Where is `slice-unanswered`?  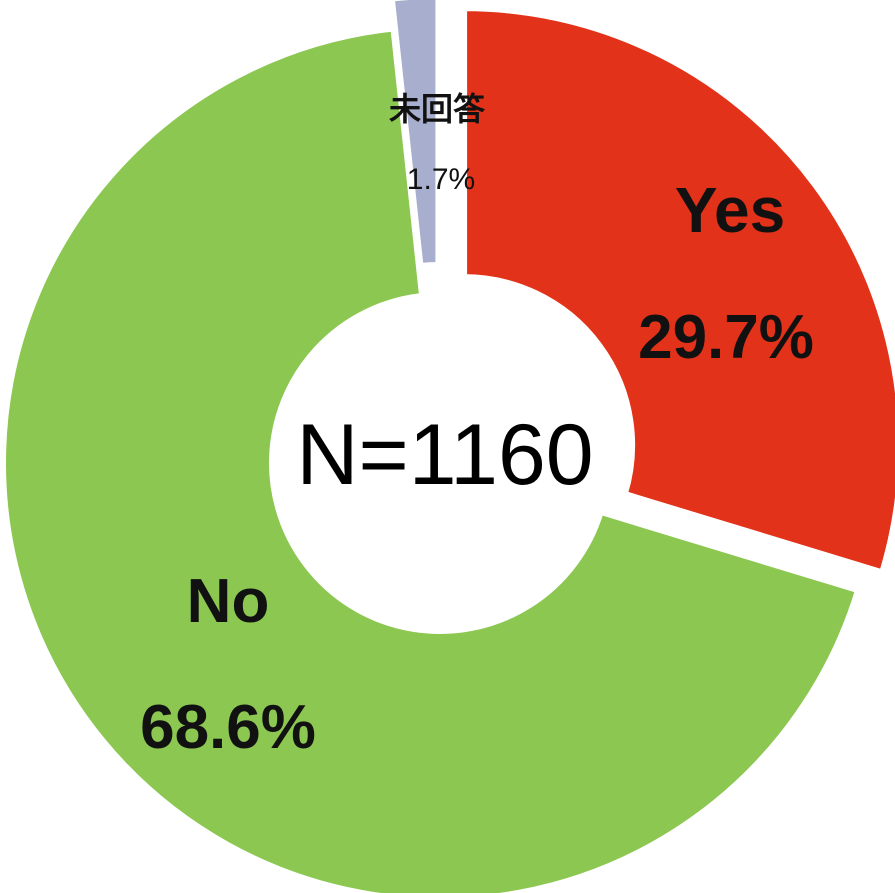 slice-unanswered is located at coordinates (415, 135).